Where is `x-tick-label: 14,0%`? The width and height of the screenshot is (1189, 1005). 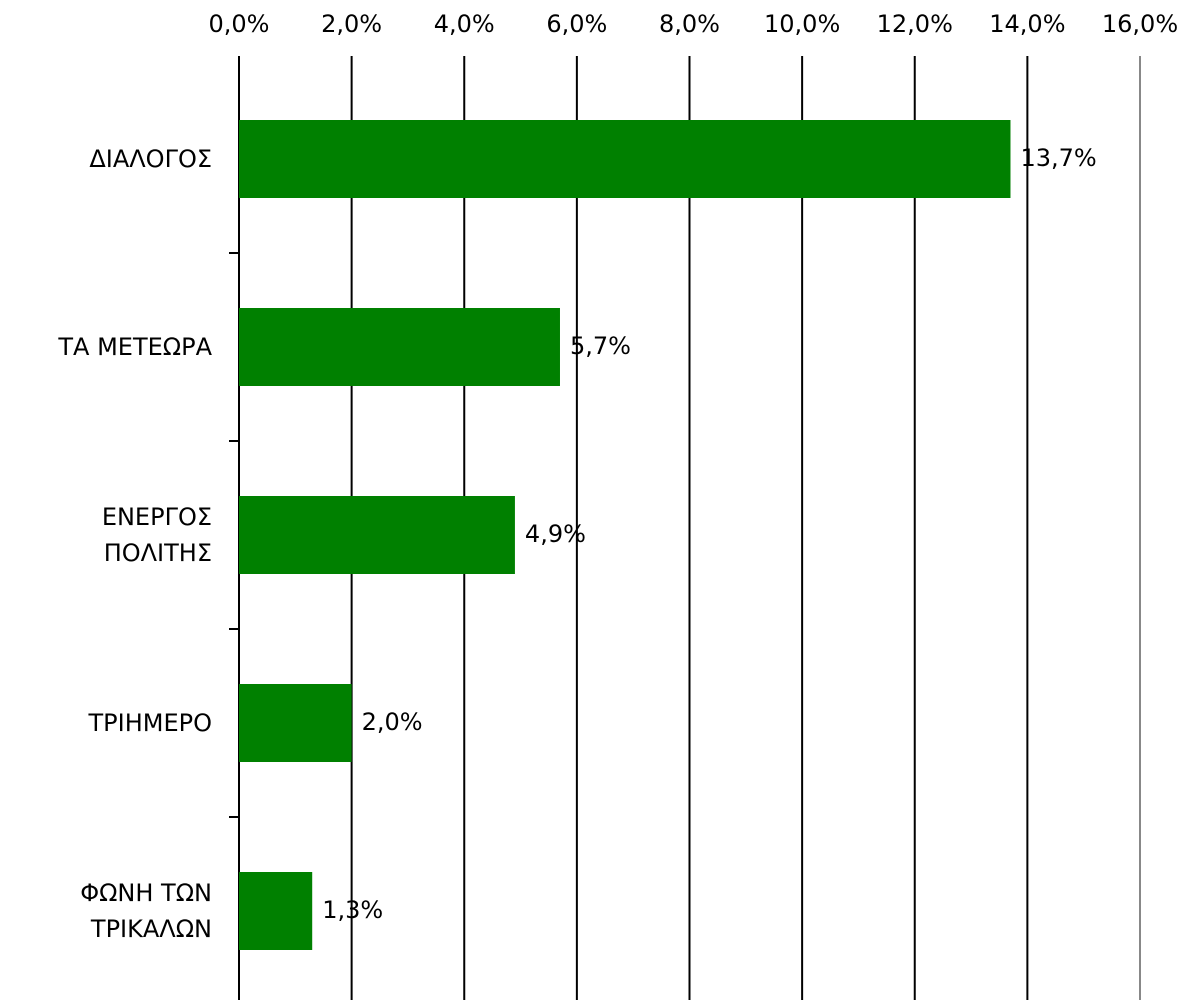 x-tick-label: 14,0% is located at coordinates (1027, 24).